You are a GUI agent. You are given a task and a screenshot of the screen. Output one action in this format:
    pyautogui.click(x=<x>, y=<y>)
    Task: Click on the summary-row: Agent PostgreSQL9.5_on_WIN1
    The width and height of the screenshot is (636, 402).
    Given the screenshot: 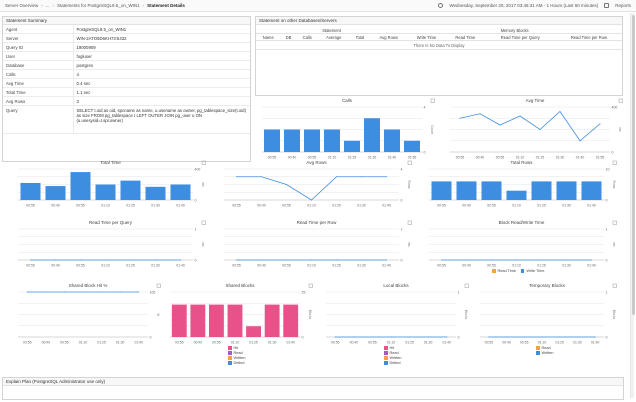 What is the action you would take?
    pyautogui.click(x=126, y=29)
    